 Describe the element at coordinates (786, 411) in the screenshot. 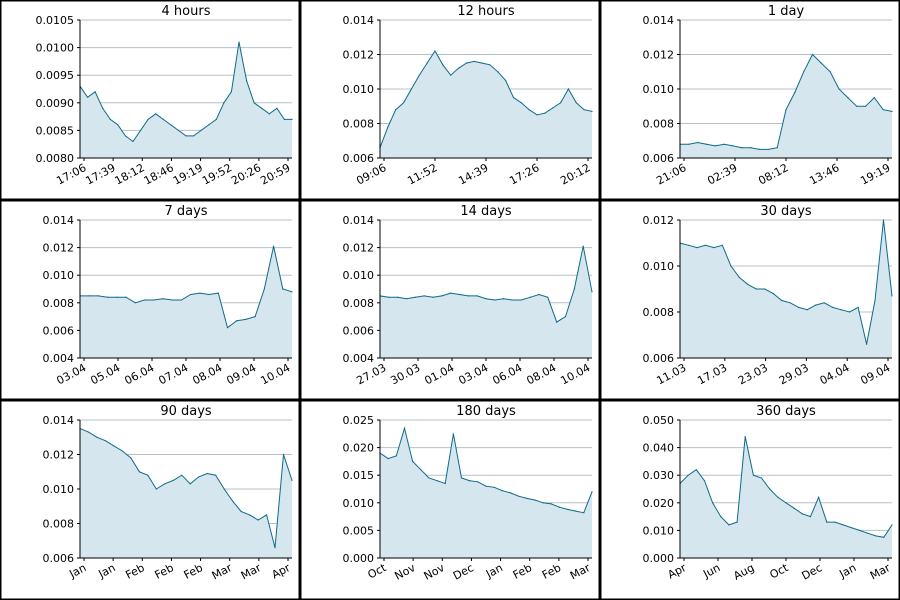

I see `chart-title: 360 days` at that location.